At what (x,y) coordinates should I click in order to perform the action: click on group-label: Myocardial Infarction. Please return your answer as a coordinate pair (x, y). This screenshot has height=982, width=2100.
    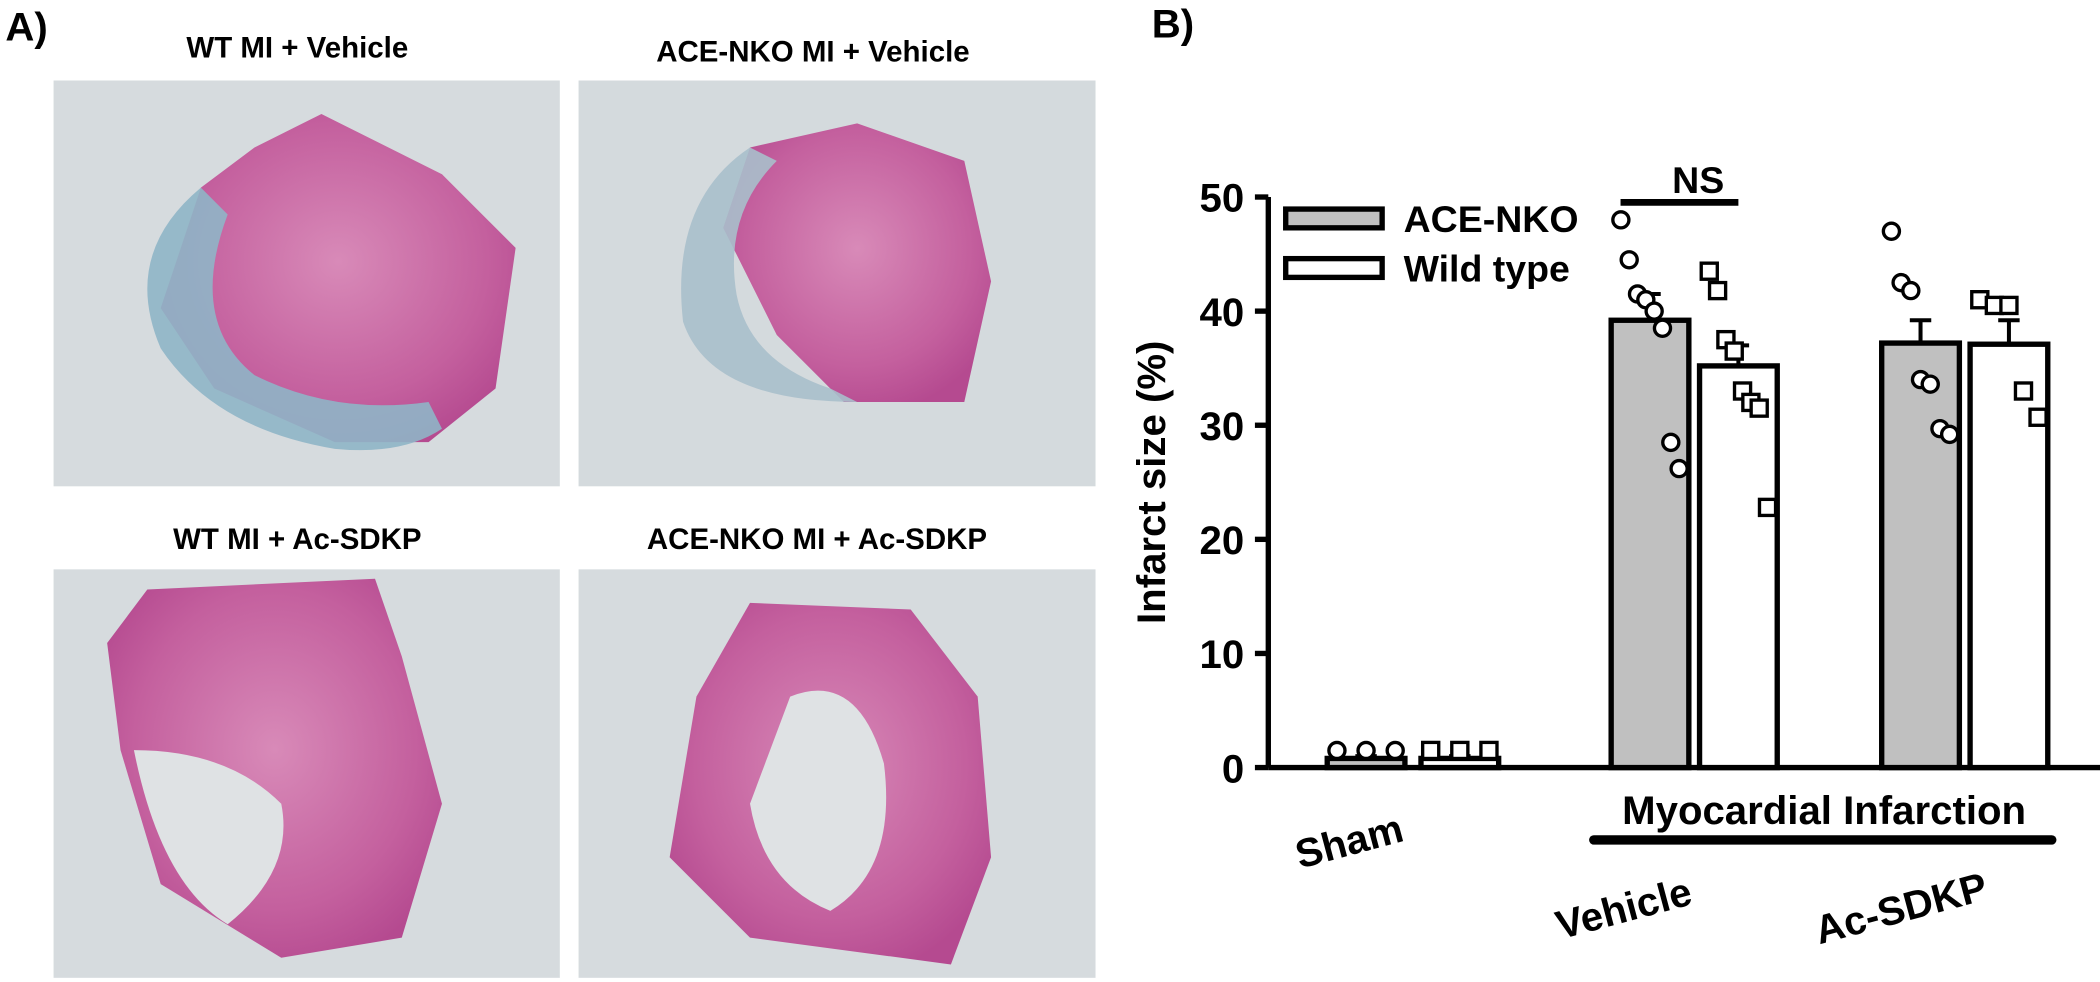
    Looking at the image, I should click on (1824, 810).